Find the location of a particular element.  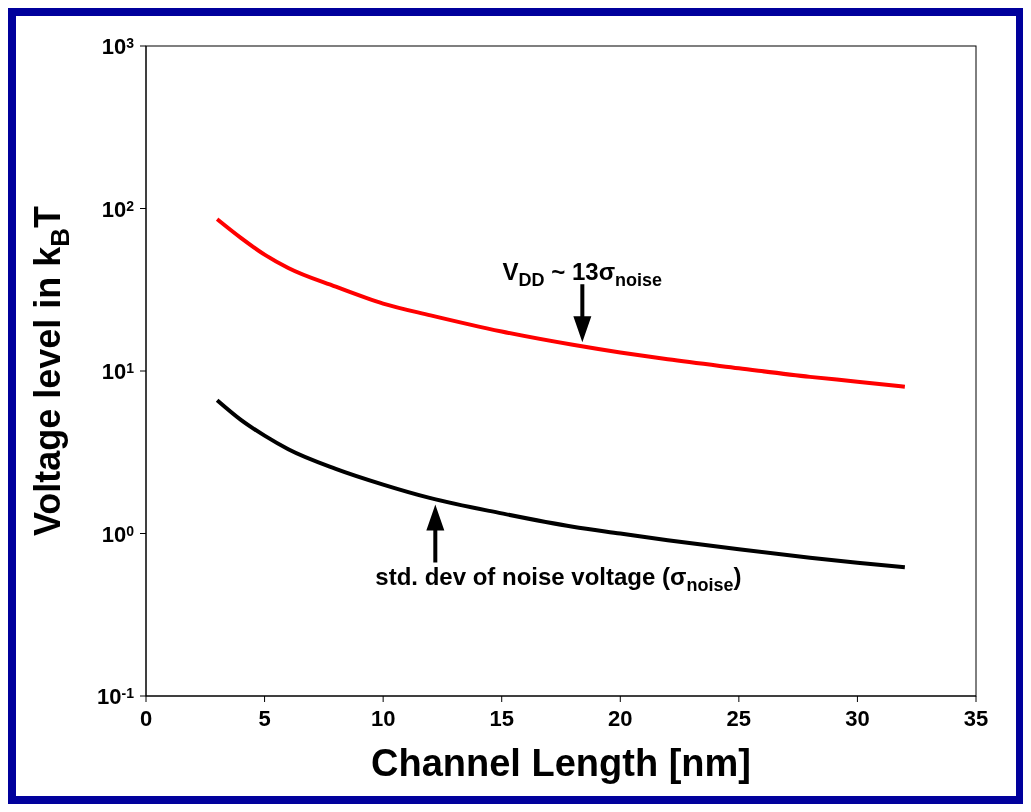

y-tick-label: 10$^{-1}$ is located at coordinates (116, 696).